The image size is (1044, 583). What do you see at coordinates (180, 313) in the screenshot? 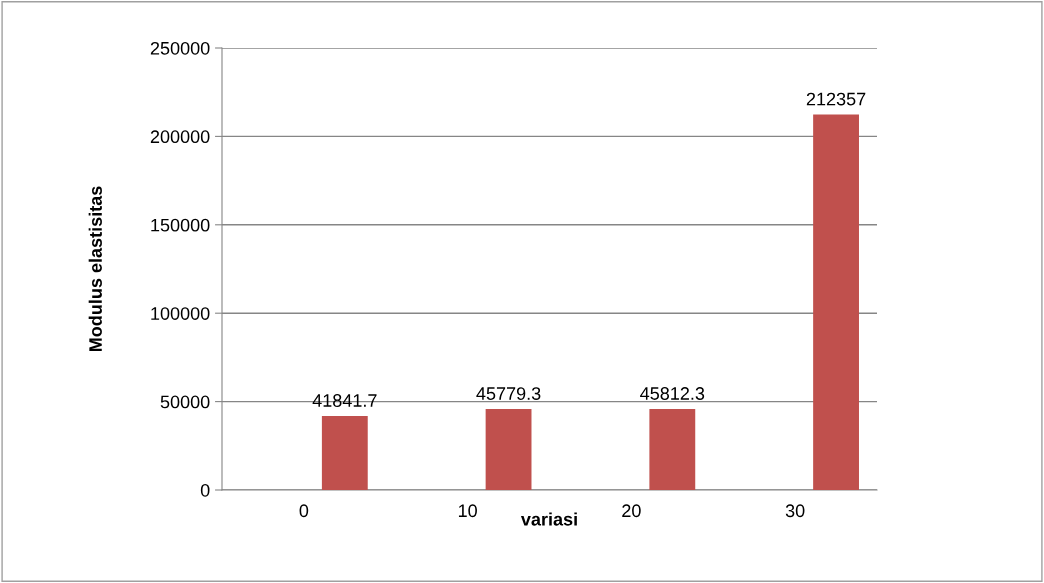
I see `y-tick-label: 100000` at bounding box center [180, 313].